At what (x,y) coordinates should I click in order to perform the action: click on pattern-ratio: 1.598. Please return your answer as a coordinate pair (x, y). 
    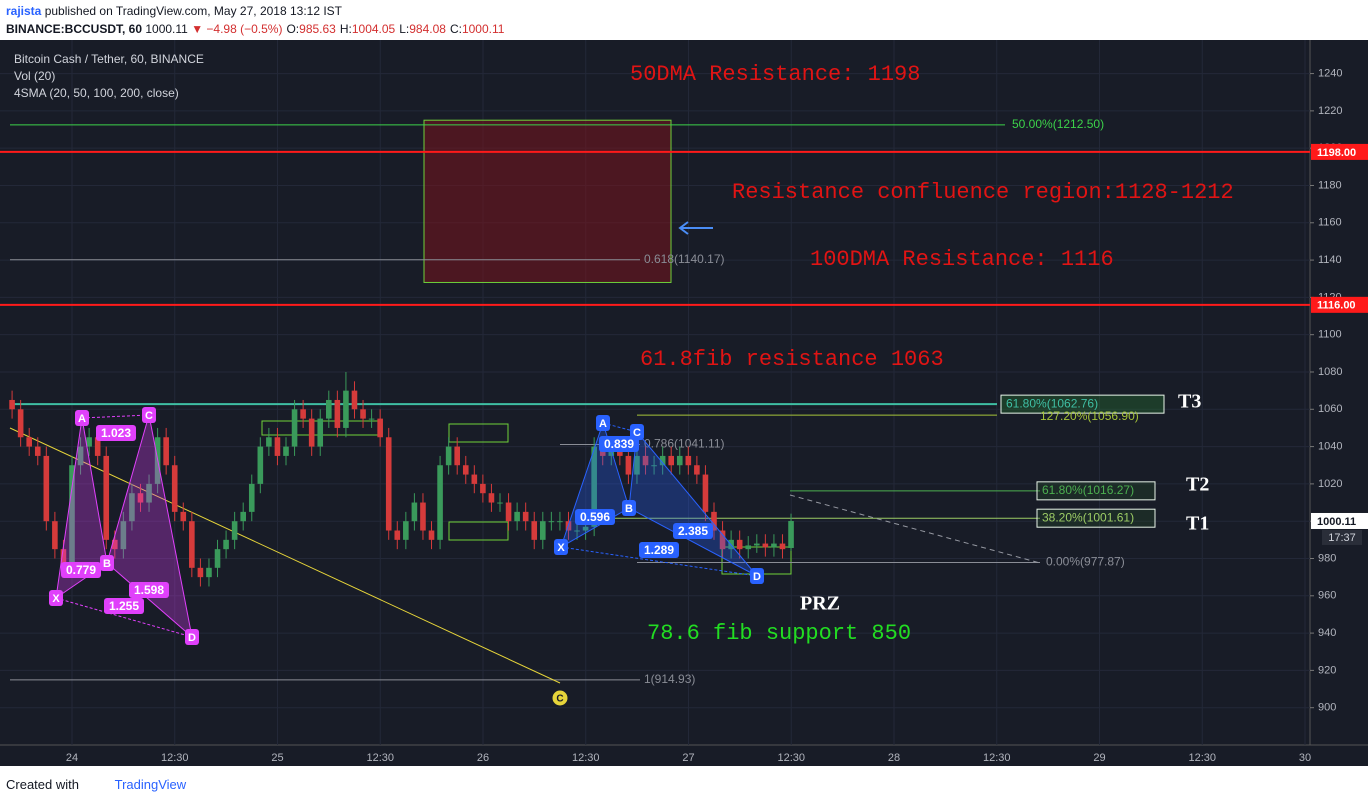
    Looking at the image, I should click on (149, 590).